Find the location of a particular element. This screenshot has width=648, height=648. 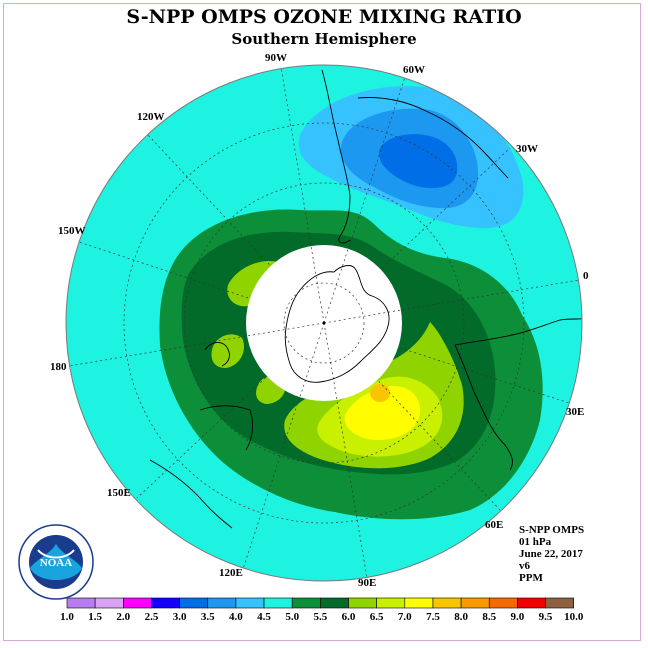

colorbar-tick-label: 6.0 is located at coordinates (349, 617).